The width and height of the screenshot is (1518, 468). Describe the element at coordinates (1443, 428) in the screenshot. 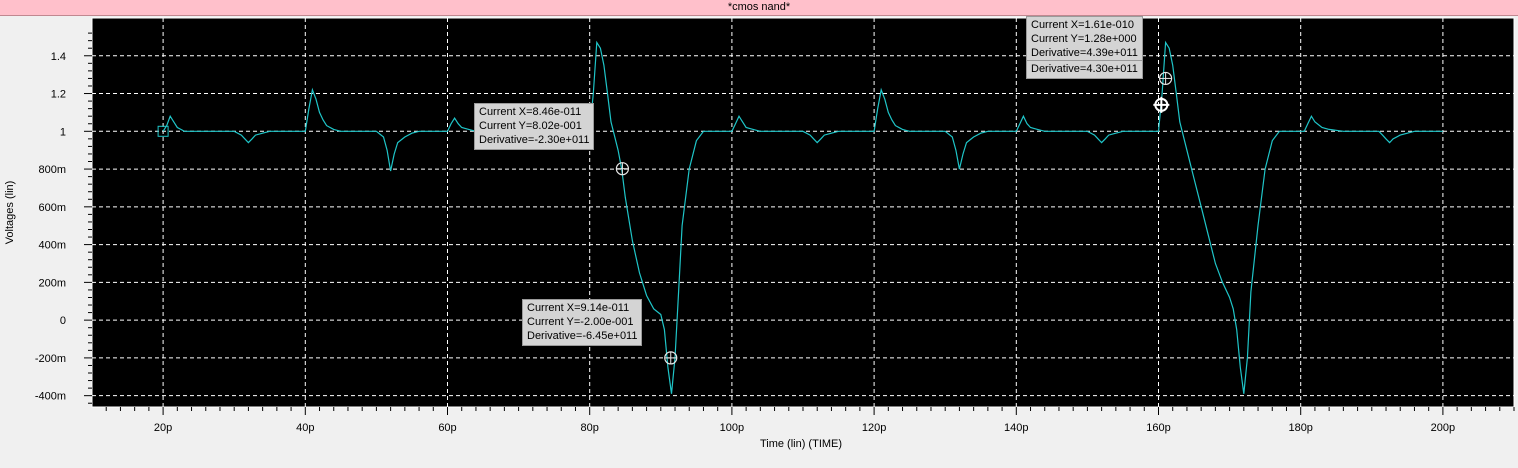

I see `x-tick-label: 200p` at that location.